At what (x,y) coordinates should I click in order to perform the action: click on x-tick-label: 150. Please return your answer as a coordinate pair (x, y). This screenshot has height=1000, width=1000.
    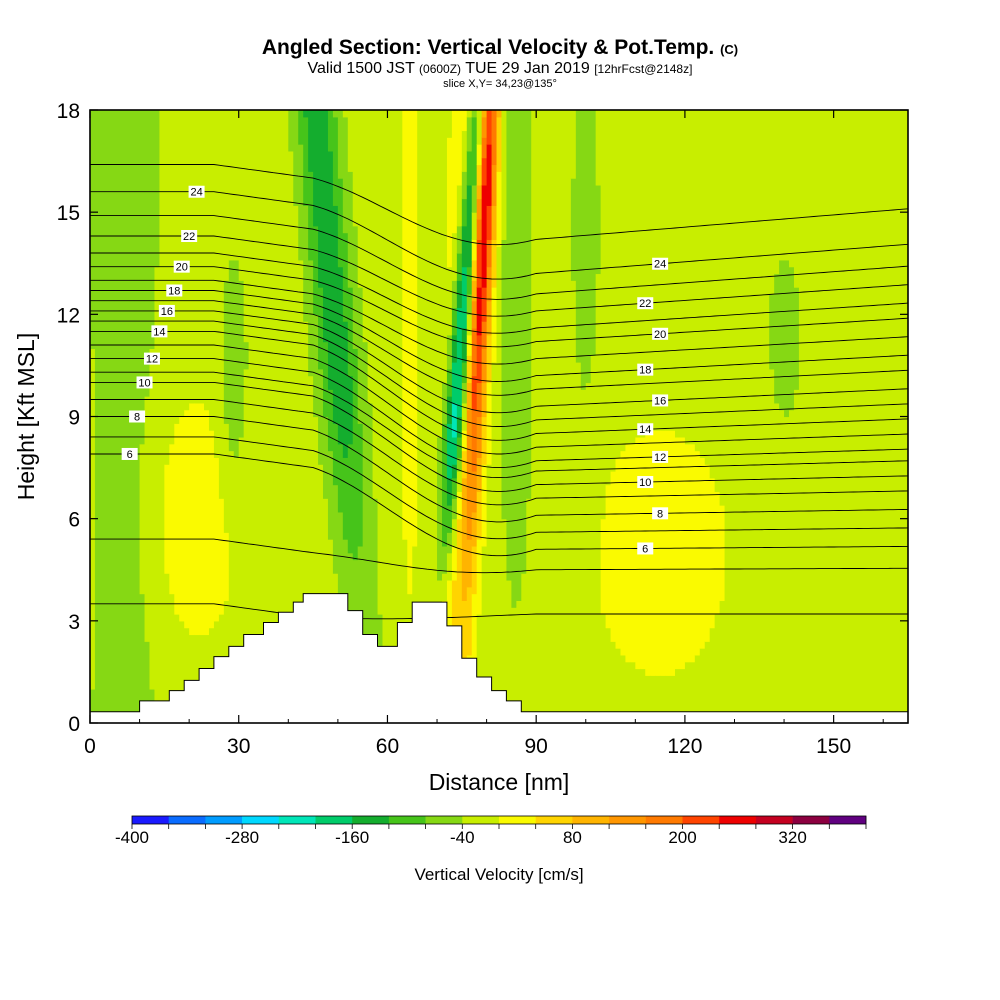
    Looking at the image, I should click on (833, 746).